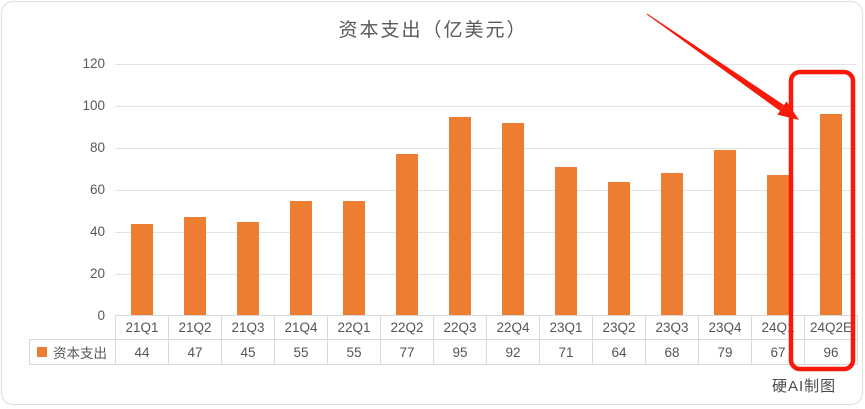 The image size is (865, 409). I want to click on y-tick-label: 120, so click(93, 63).